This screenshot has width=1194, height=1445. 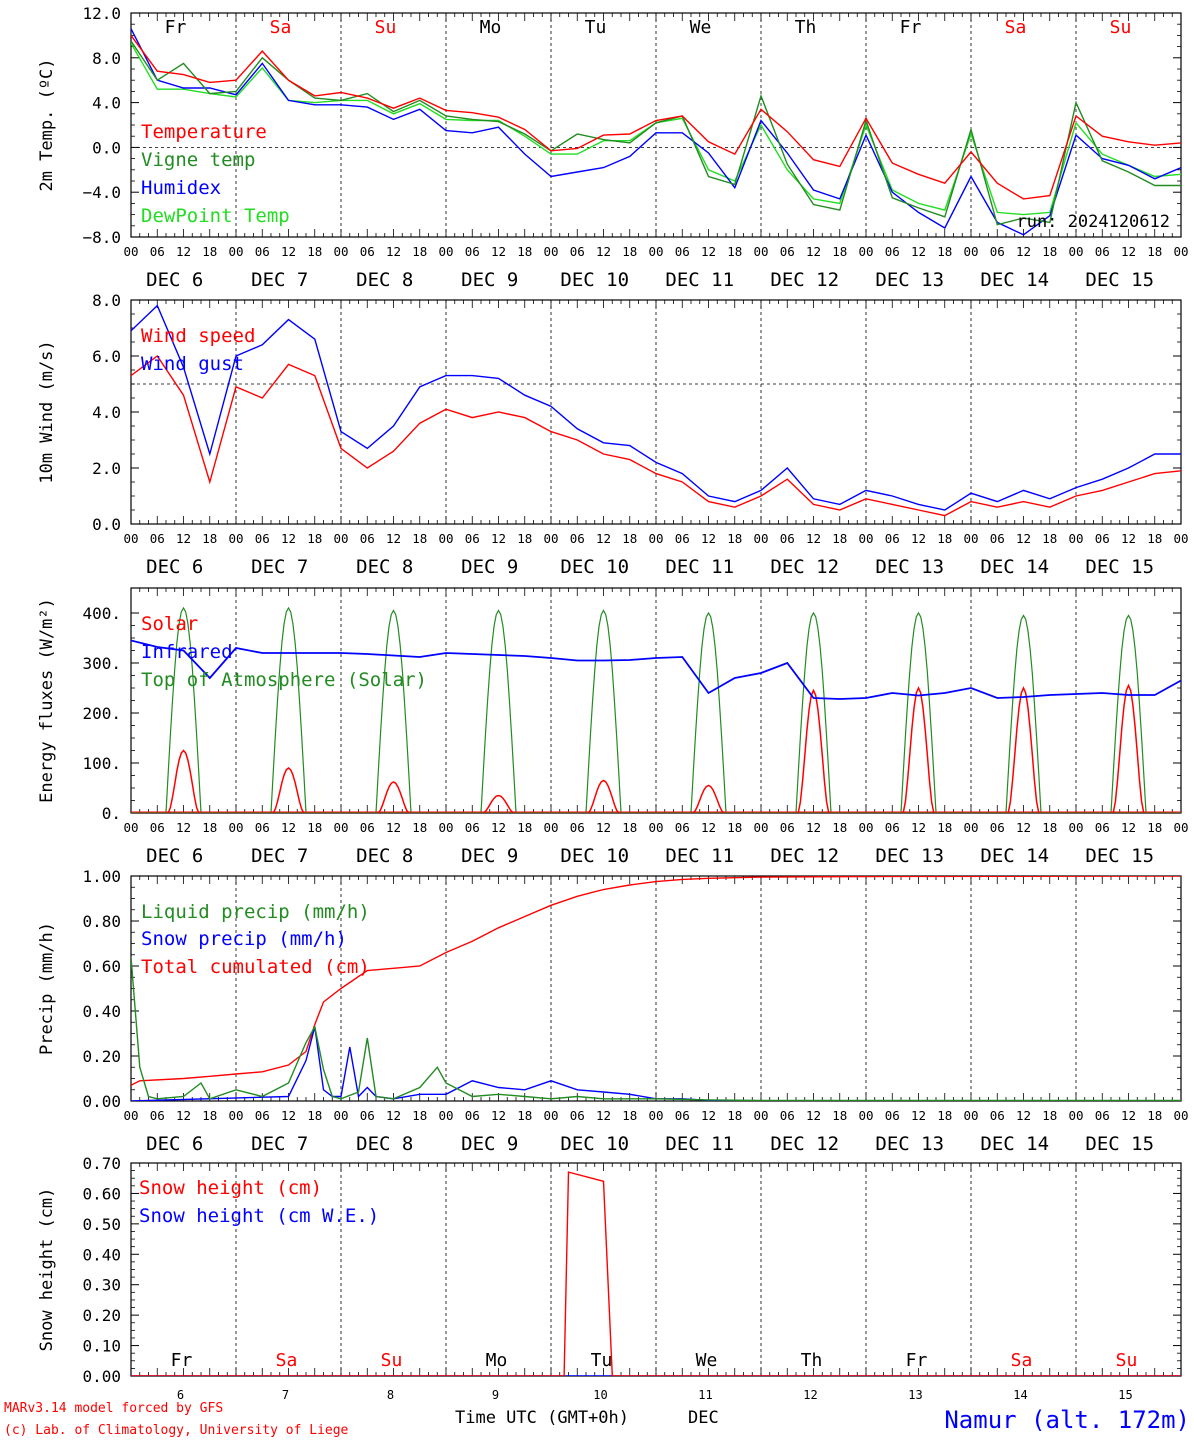 What do you see at coordinates (101, 1254) in the screenshot?
I see `y-tick-label: 0.40` at bounding box center [101, 1254].